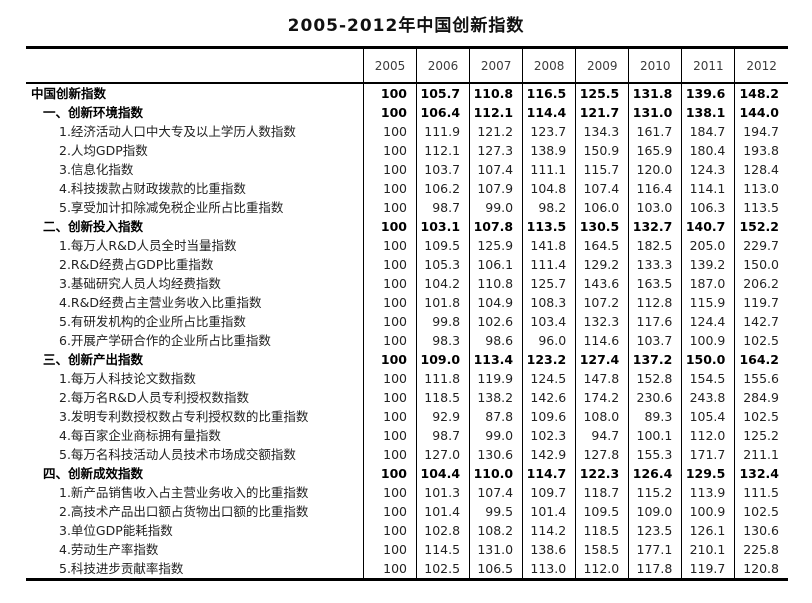  Describe the element at coordinates (761, 473) in the screenshot. I see `cell-value: 132.4` at that location.